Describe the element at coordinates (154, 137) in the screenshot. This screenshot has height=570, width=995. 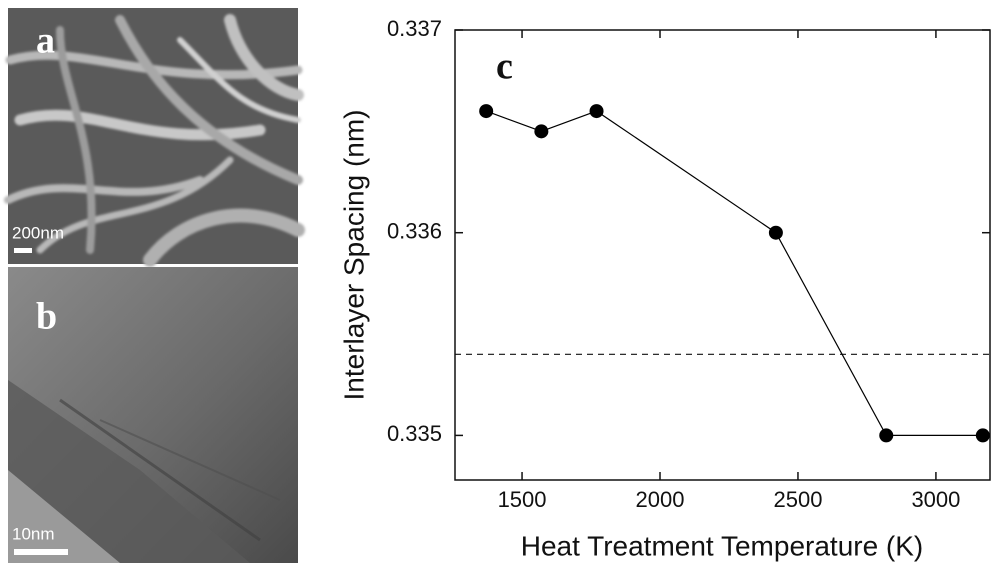
I see `sem-image` at that location.